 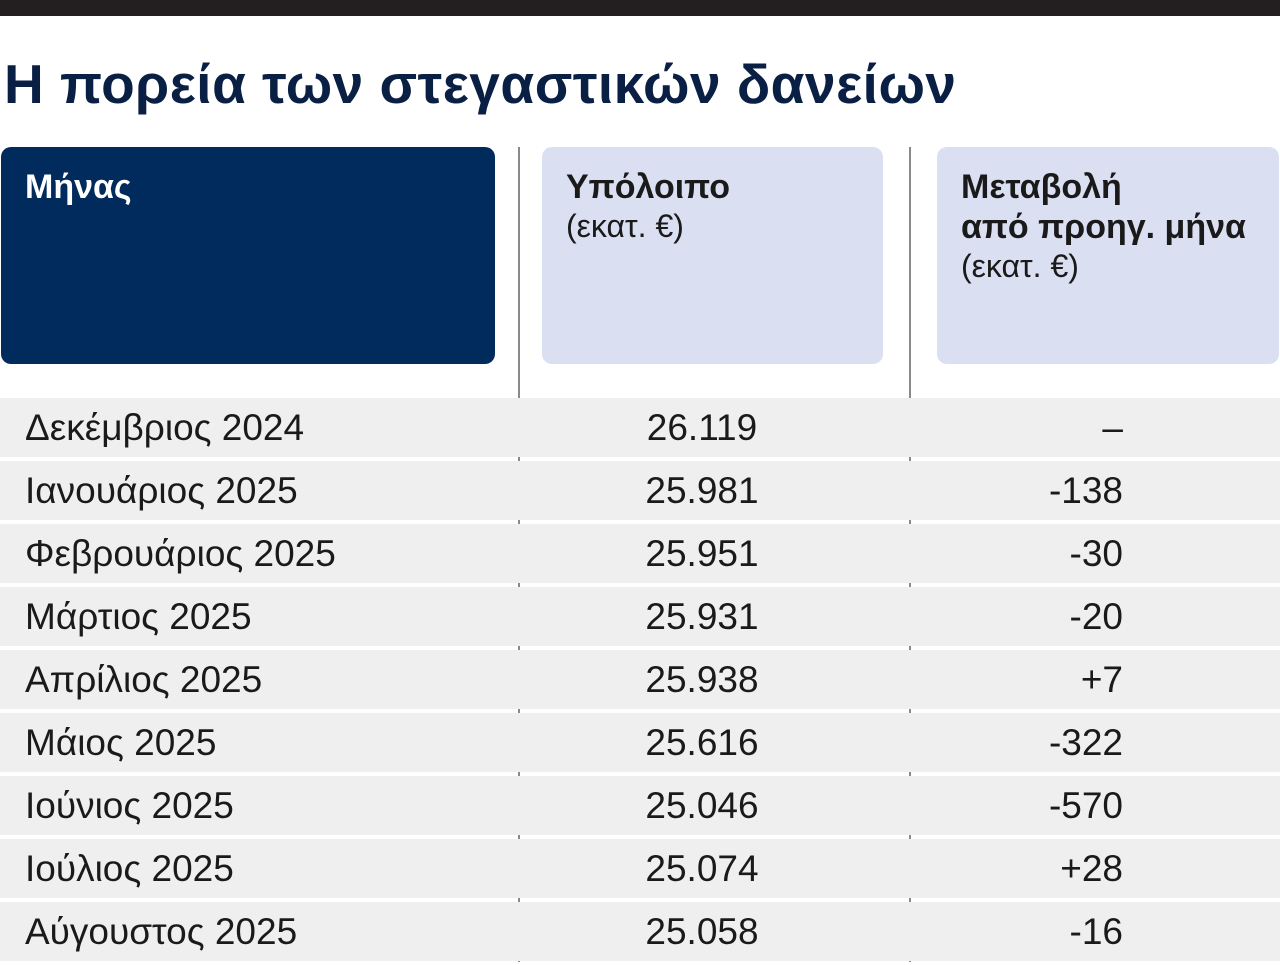 I want to click on header-balance-unit: (εκατ. €), so click(x=625, y=226).